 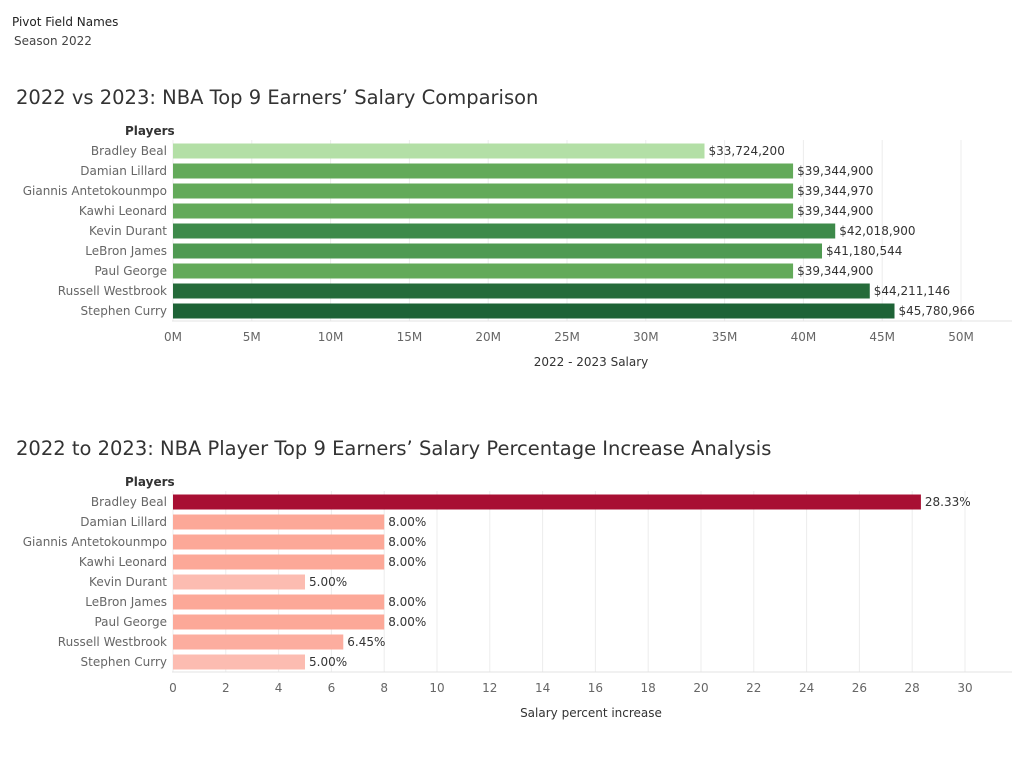 I want to click on data-label: $33,724,200, so click(x=746, y=151).